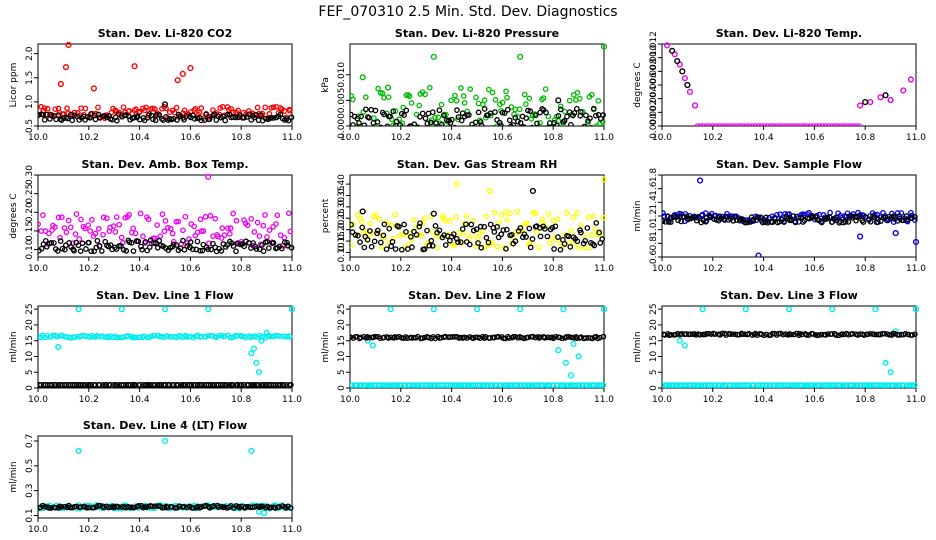 This screenshot has height=540, width=936. What do you see at coordinates (30, 231) in the screenshot?
I see `y-tick-label: 0.15` at bounding box center [30, 231].